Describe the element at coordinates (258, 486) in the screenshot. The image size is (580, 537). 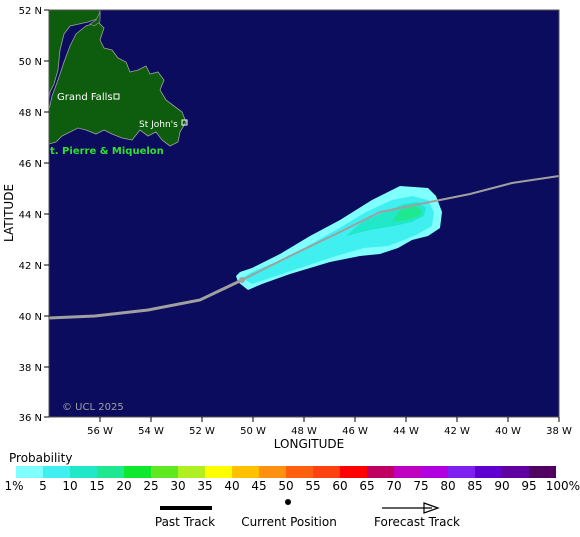
I see `legend-label: 45` at that location.